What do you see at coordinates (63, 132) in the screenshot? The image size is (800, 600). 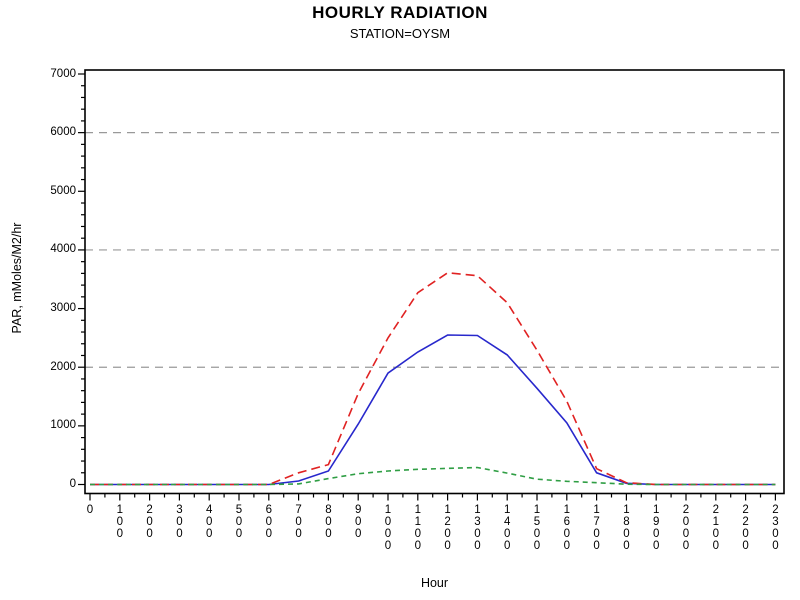 I see `y-tick-label: 6000` at bounding box center [63, 132].